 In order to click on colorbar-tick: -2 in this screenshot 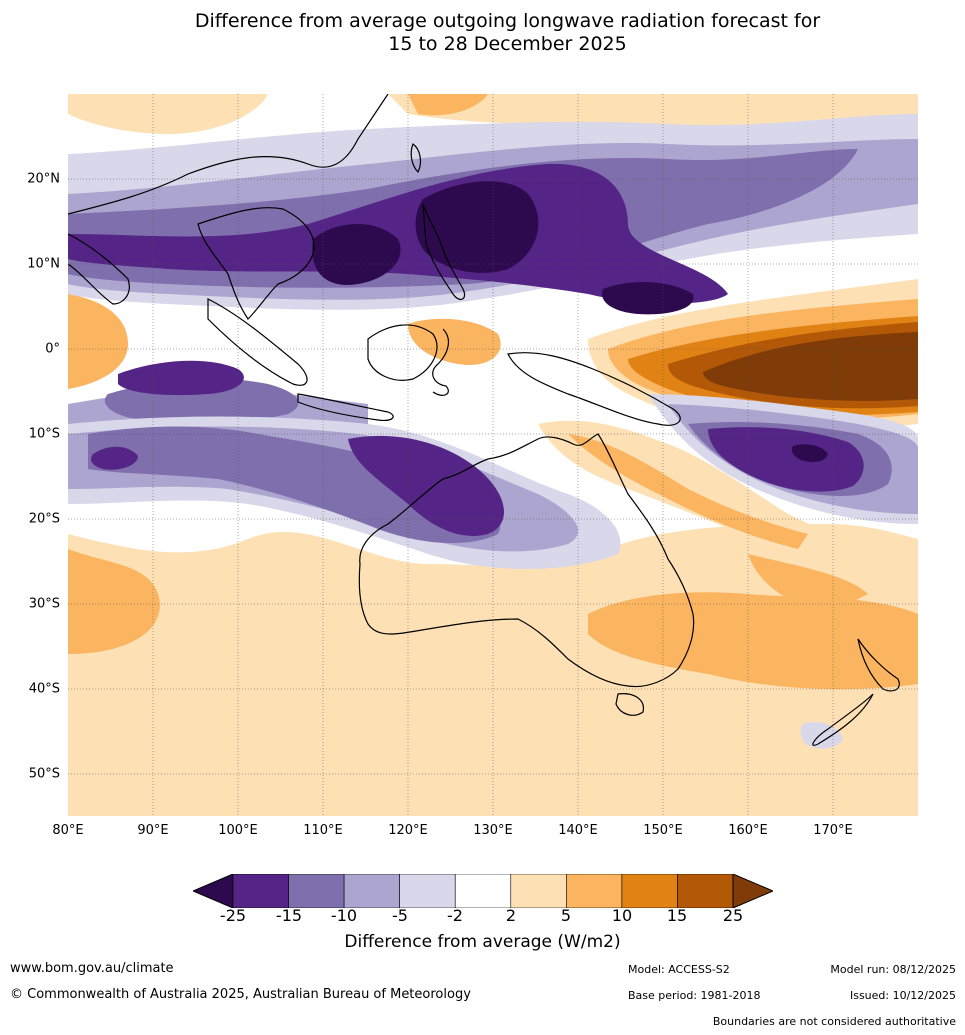, I will do `click(455, 915)`.